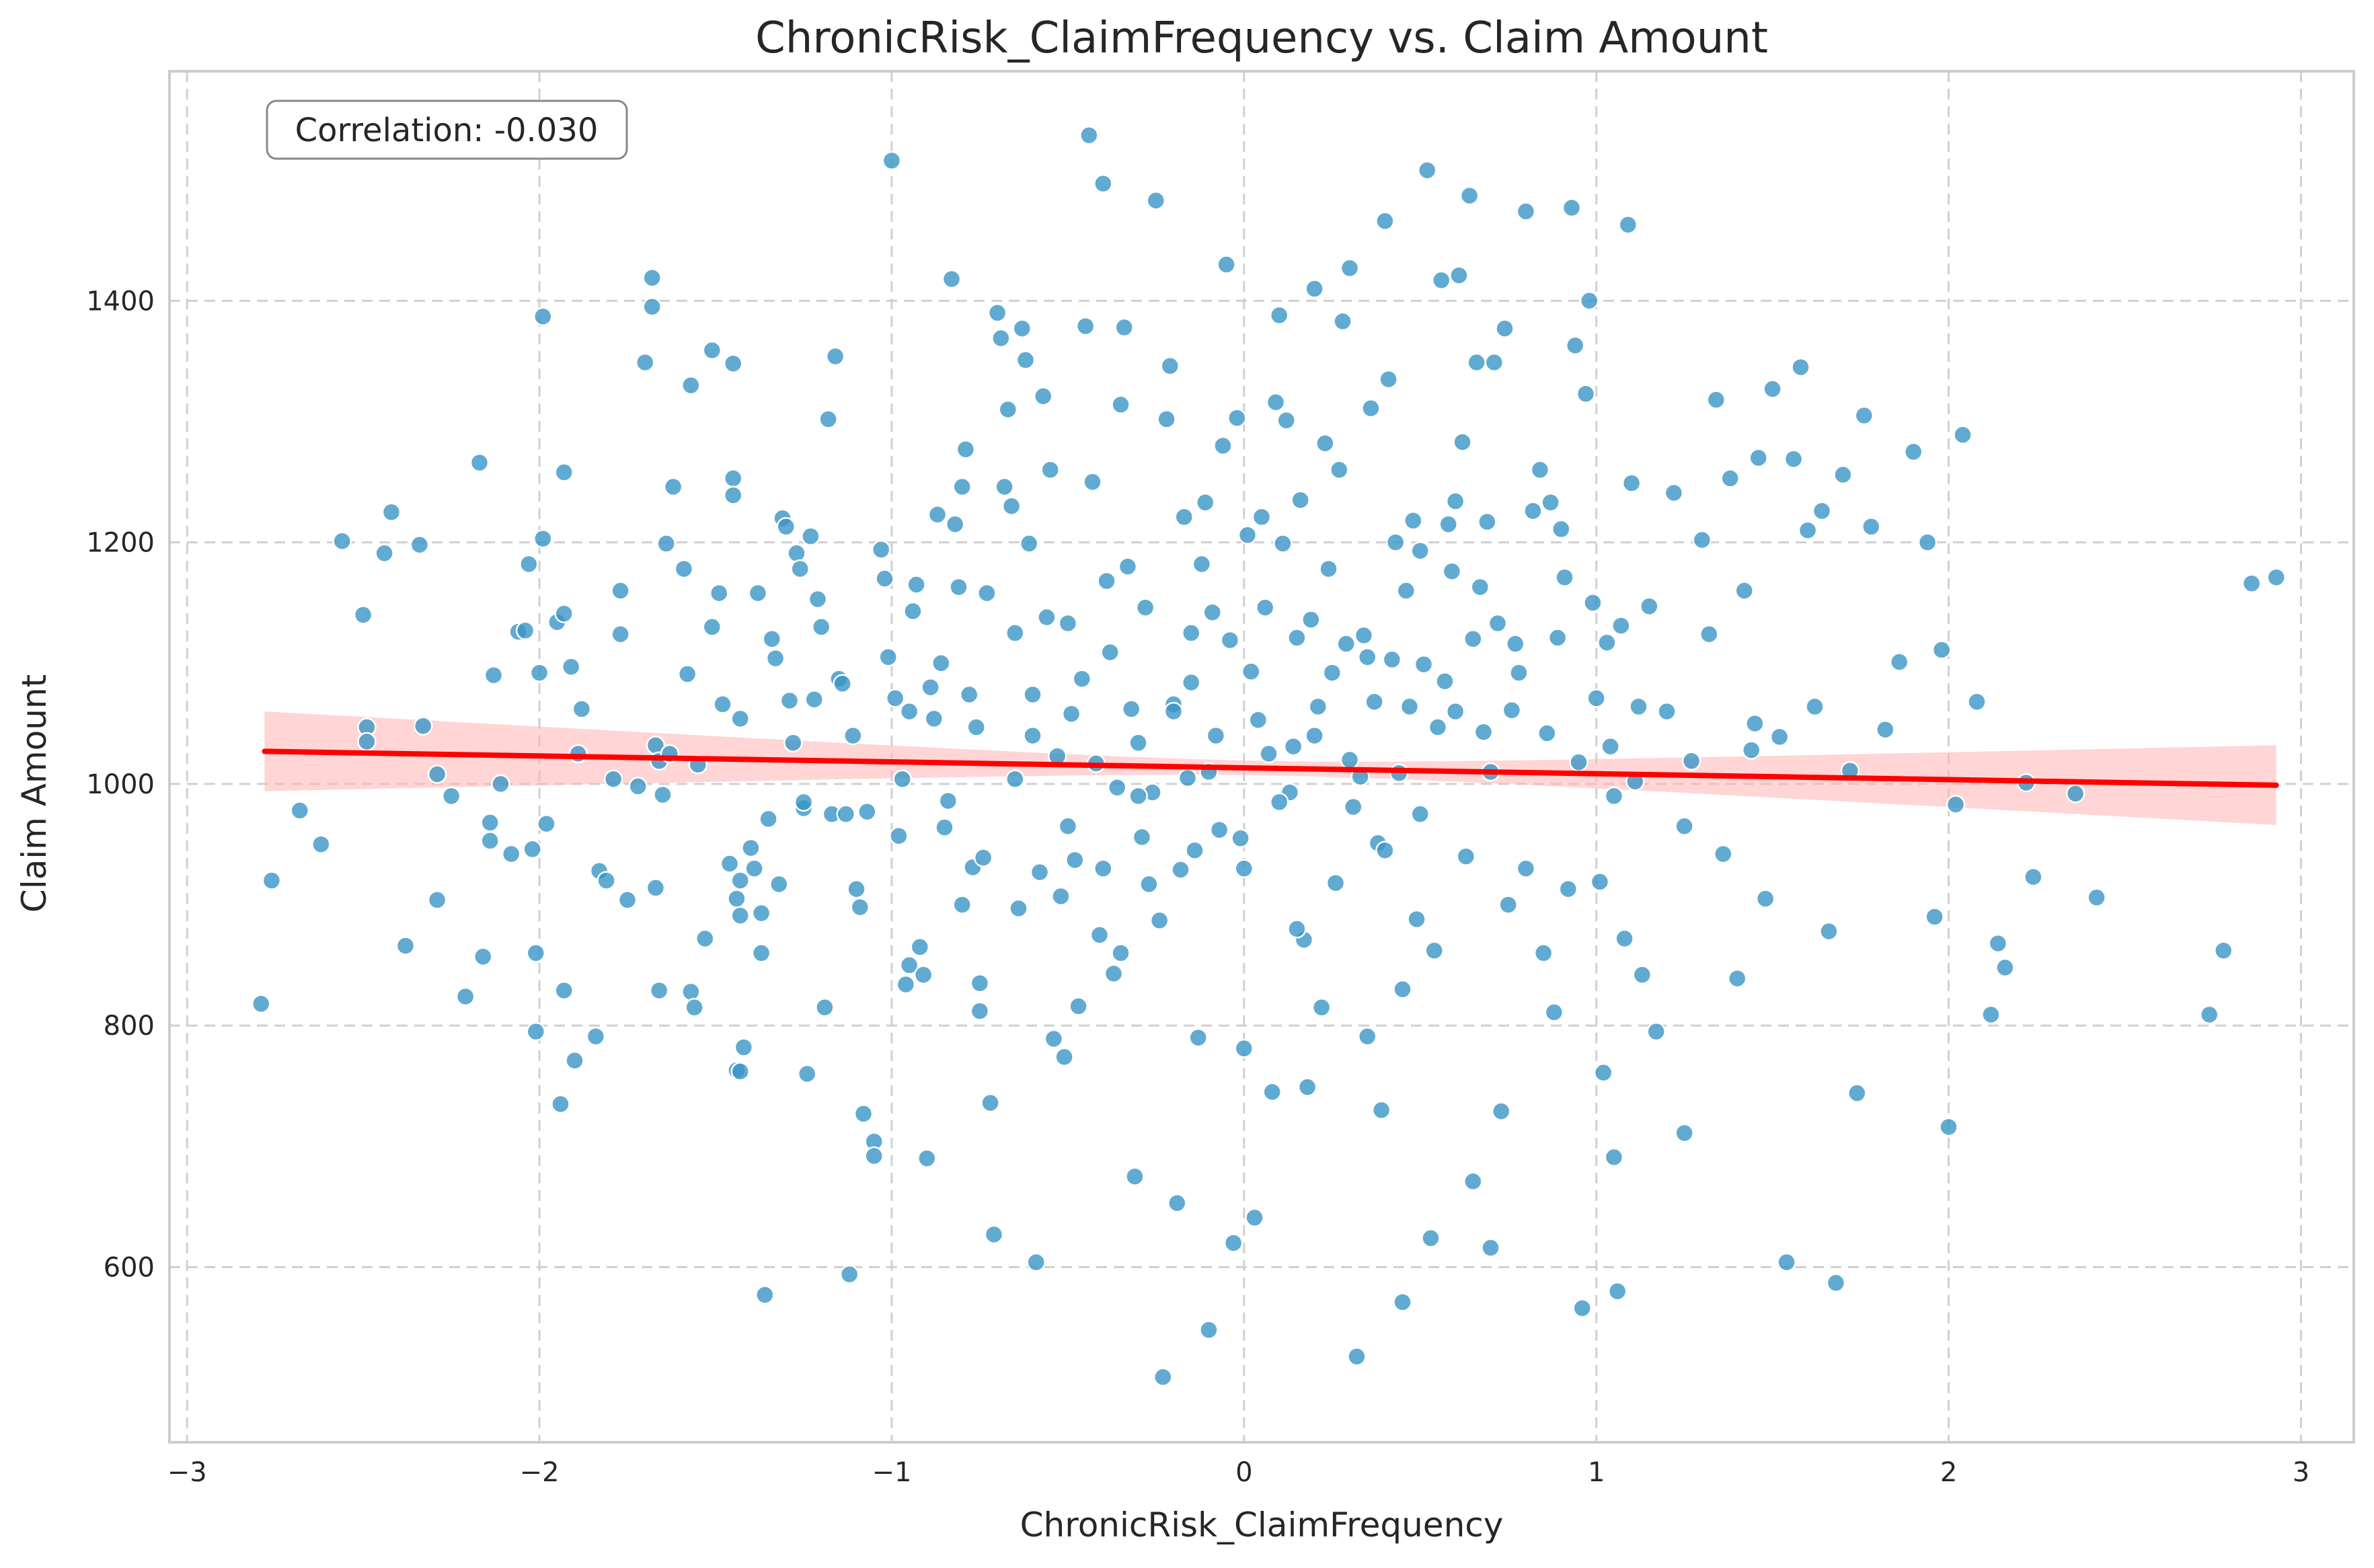  What do you see at coordinates (120, 543) in the screenshot?
I see `y-tick-label: 1200` at bounding box center [120, 543].